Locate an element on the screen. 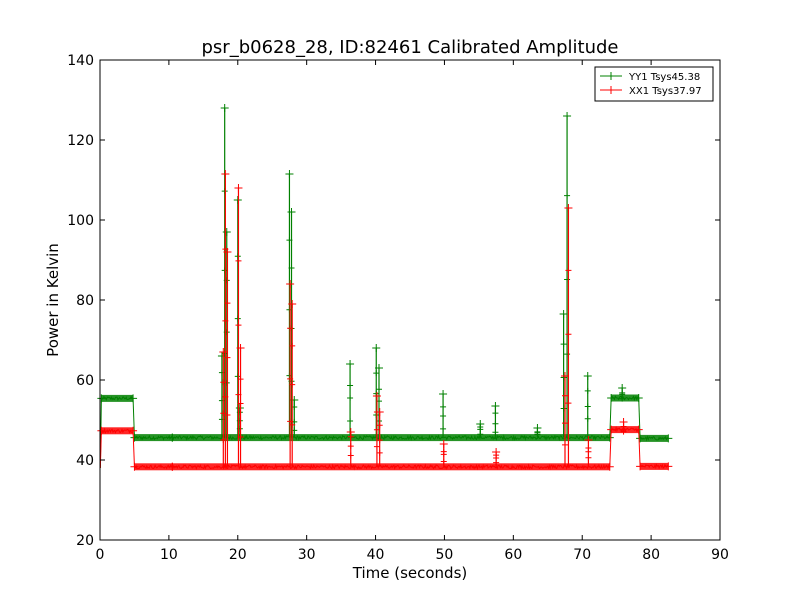 The height and width of the screenshot is (600, 800). x-tick-label: 20 is located at coordinates (238, 555).